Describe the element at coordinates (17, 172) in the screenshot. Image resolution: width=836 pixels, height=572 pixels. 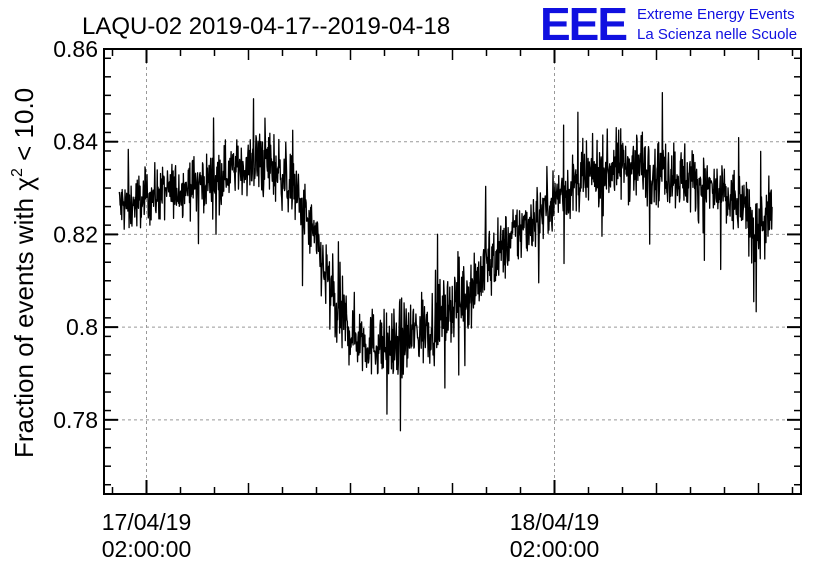
I see `y-axis-label-sup: 2` at that location.